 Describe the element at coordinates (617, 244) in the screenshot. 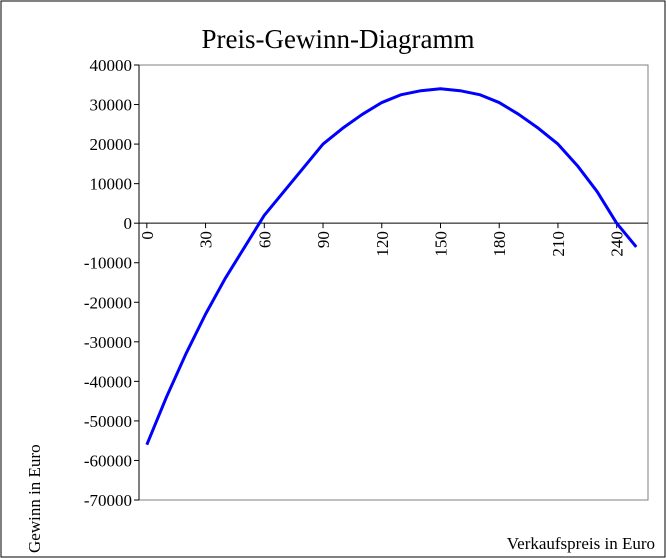

I see `x-tick-label: 240` at that location.